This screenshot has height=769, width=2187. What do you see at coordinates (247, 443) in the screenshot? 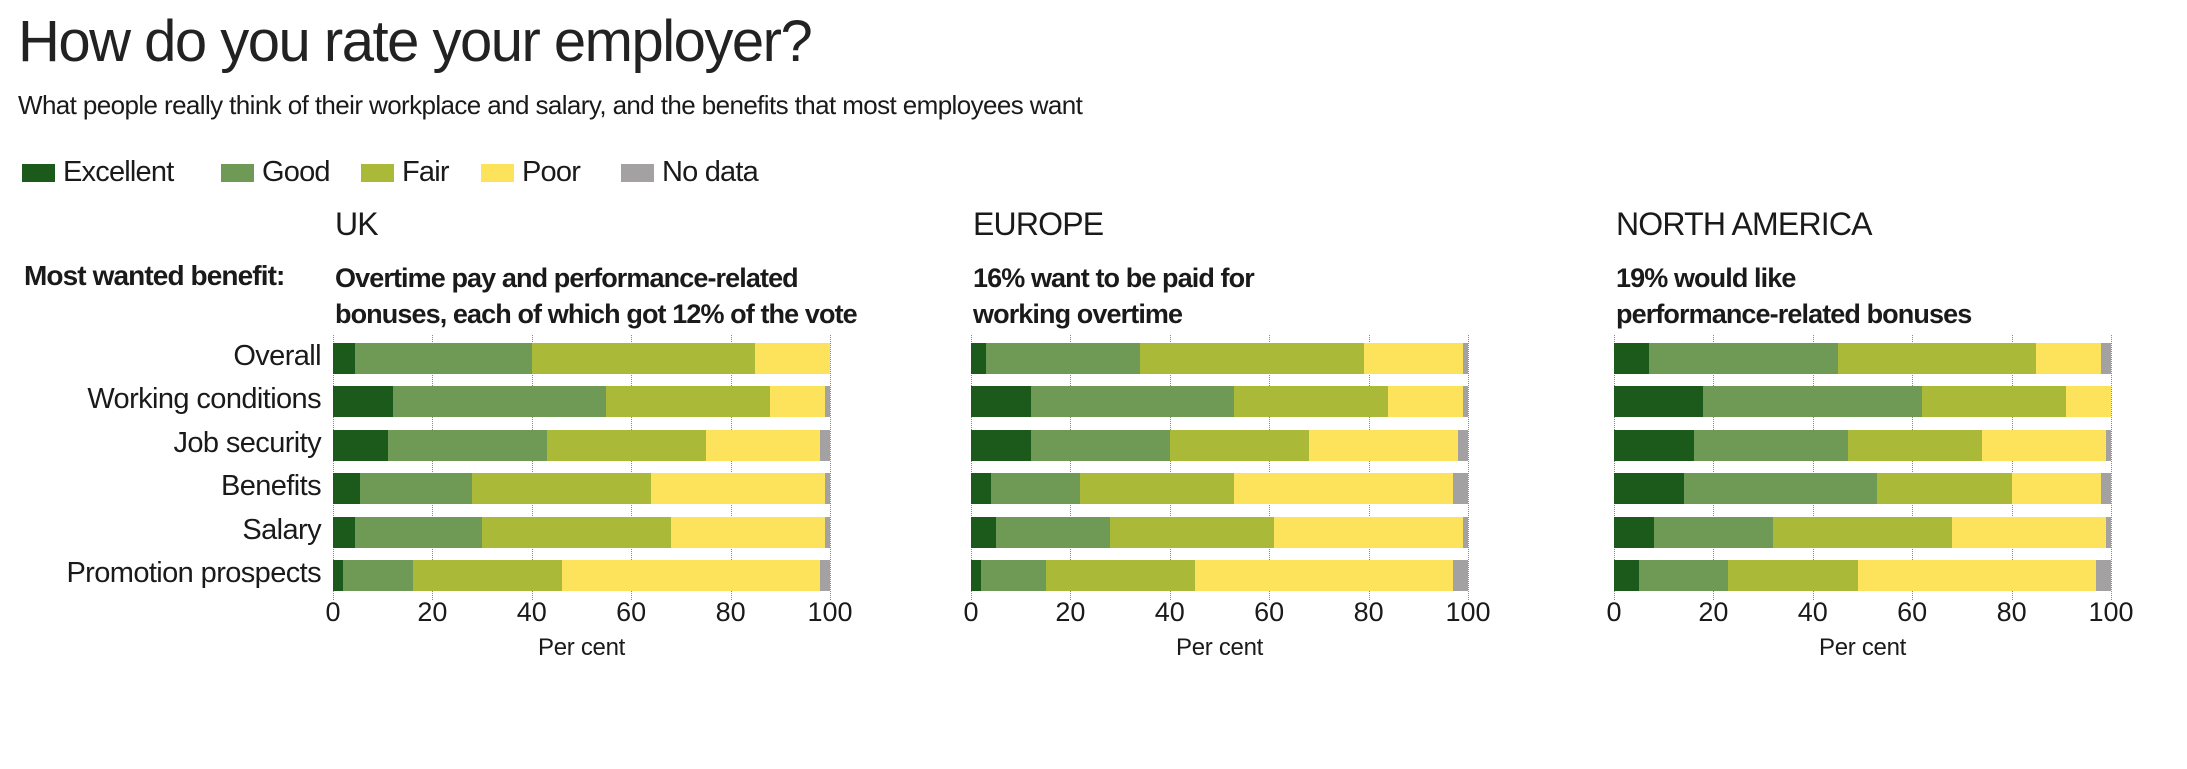
I see `category-label: Job security` at bounding box center [247, 443].